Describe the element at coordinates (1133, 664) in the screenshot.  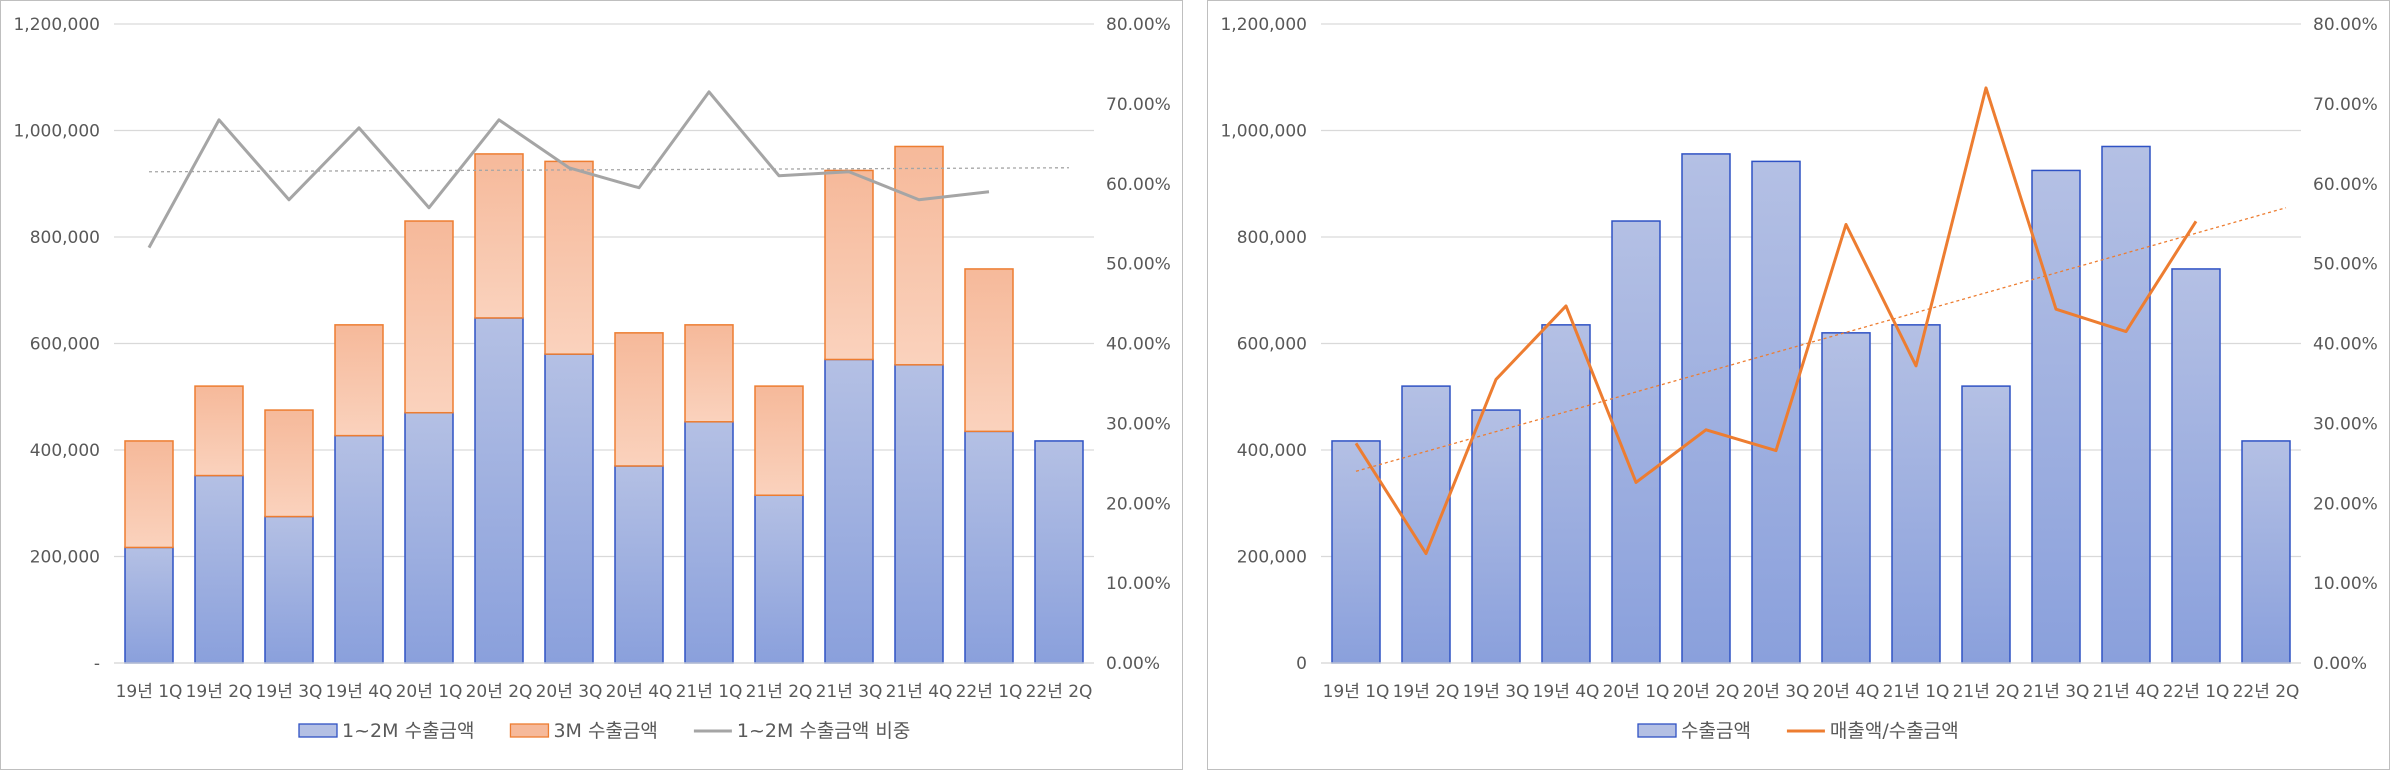
I see `y-right-tick-label: 0.00%` at that location.